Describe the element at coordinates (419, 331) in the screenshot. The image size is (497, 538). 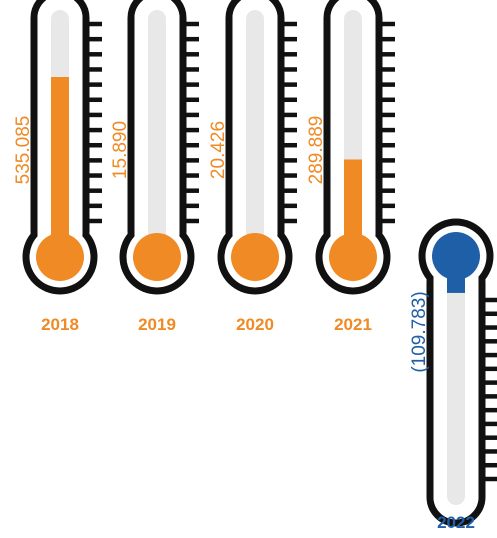
I see `value-label-2022: (109.783)` at that location.